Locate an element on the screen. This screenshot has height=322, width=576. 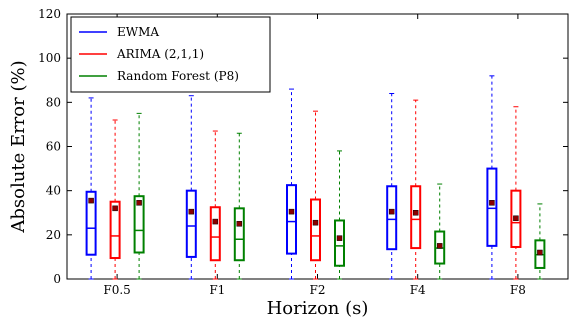
y-tick-label: 40 is located at coordinates (53, 191).